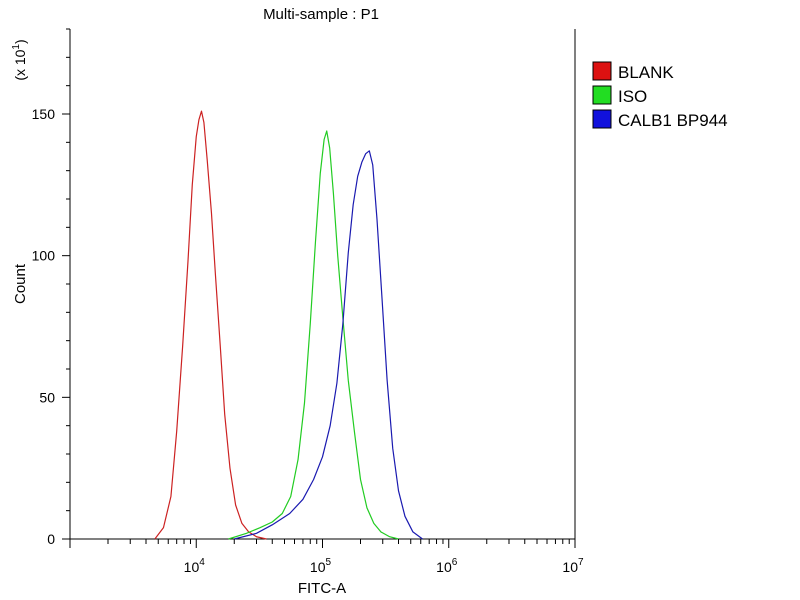 The image size is (800, 600). I want to click on y-tick-label: 0, so click(51, 539).